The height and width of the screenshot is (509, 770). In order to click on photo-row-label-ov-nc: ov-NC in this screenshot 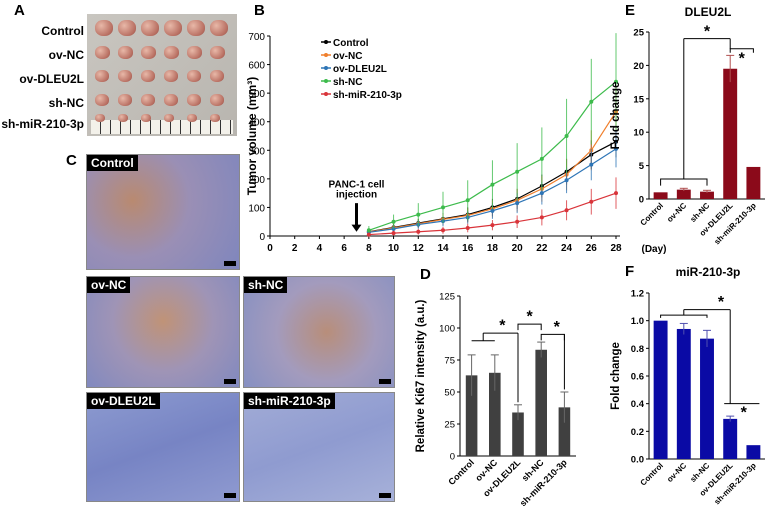, I will do `click(66, 55)`.